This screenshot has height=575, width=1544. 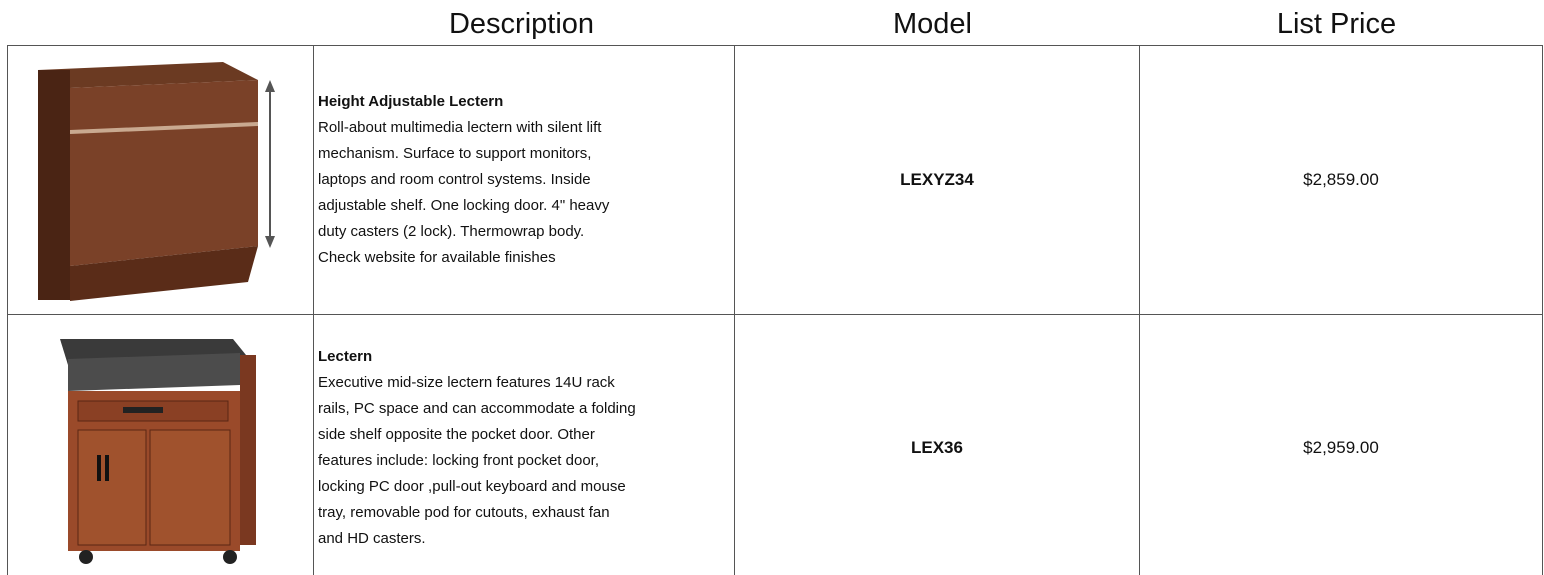 I want to click on model-cell: LEX36, so click(x=937, y=444).